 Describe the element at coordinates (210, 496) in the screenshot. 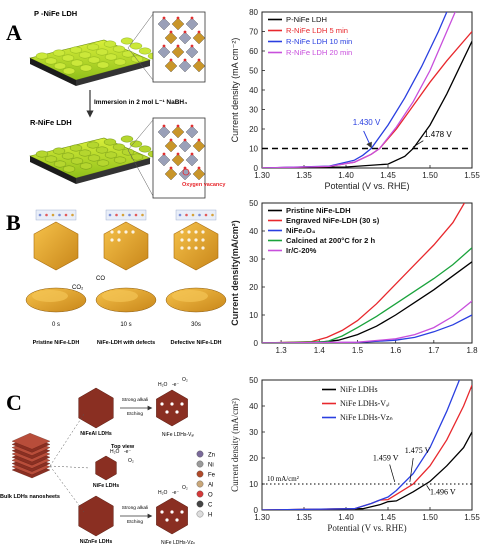

I see `element-label: O` at that location.